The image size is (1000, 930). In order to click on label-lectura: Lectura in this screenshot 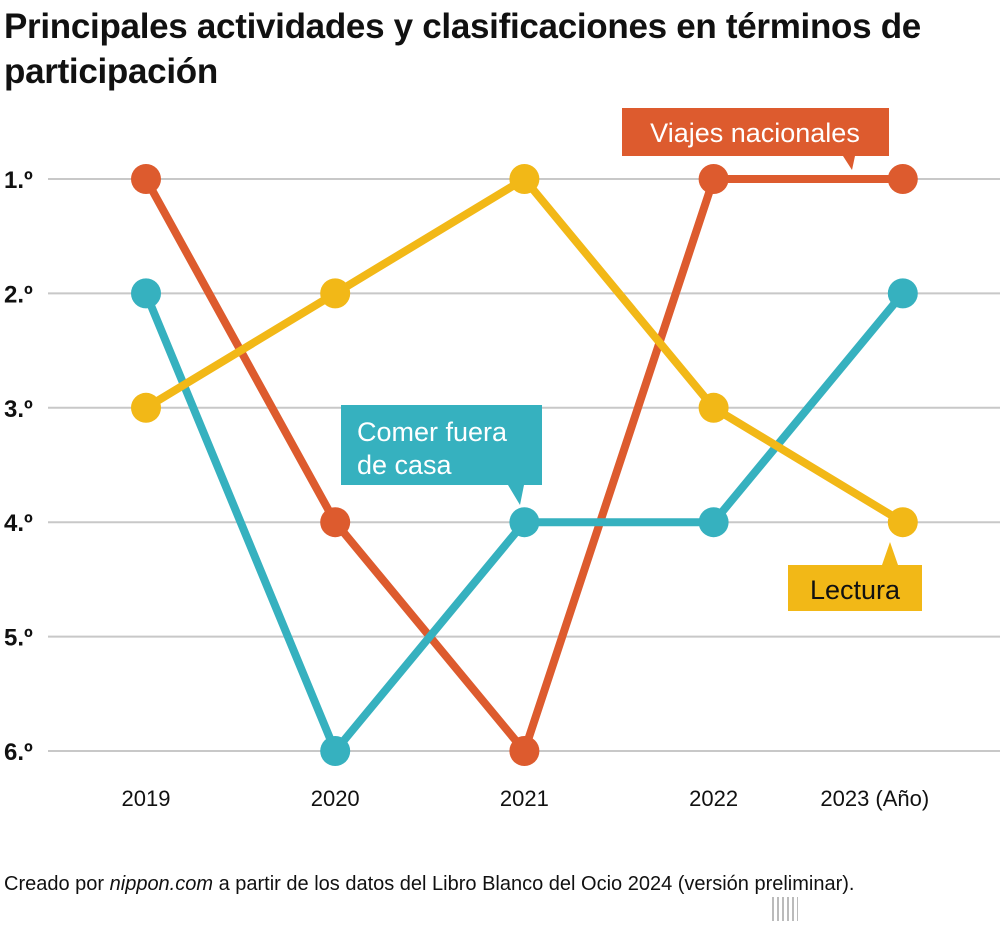, I will do `click(855, 576)`.